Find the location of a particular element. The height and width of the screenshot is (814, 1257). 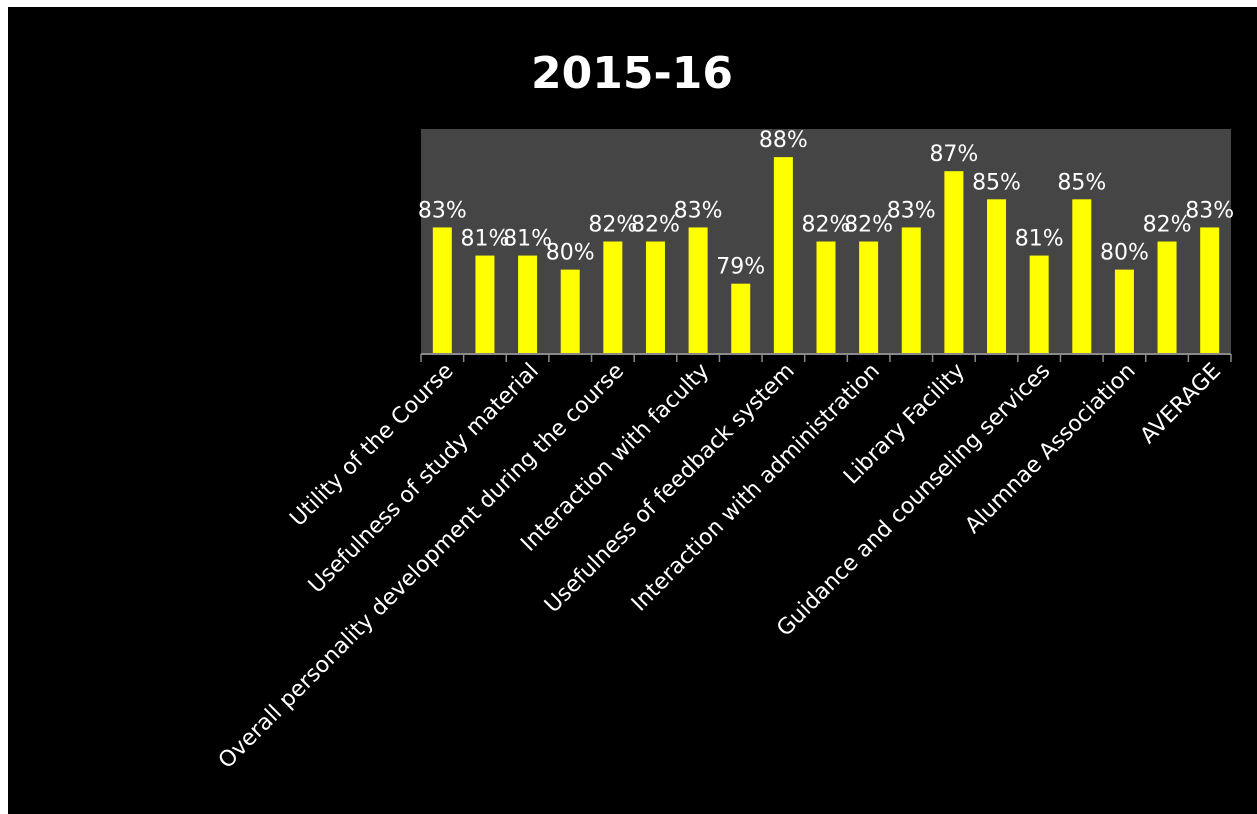

category-label: AVERAGE is located at coordinates (1181, 404).